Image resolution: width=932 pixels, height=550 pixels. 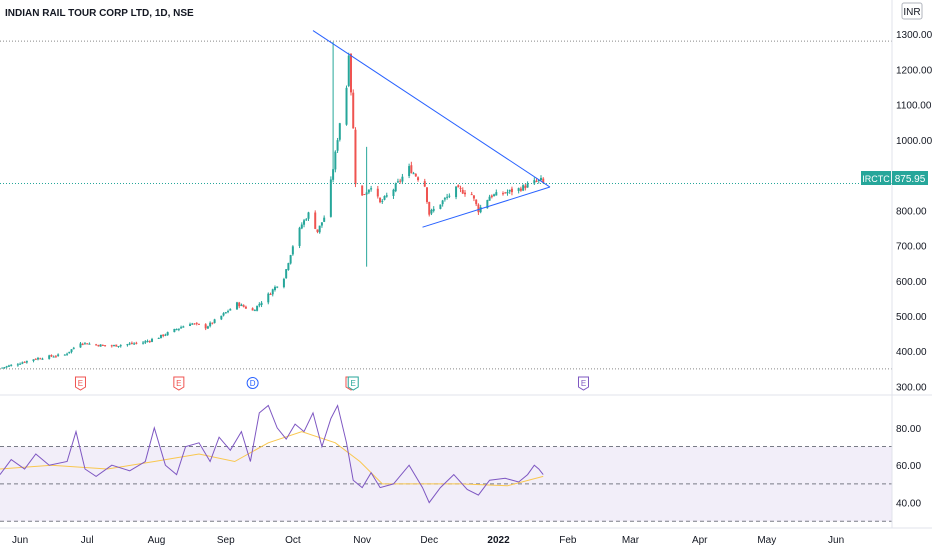 I want to click on event-marker-label: D, so click(x=253, y=383).